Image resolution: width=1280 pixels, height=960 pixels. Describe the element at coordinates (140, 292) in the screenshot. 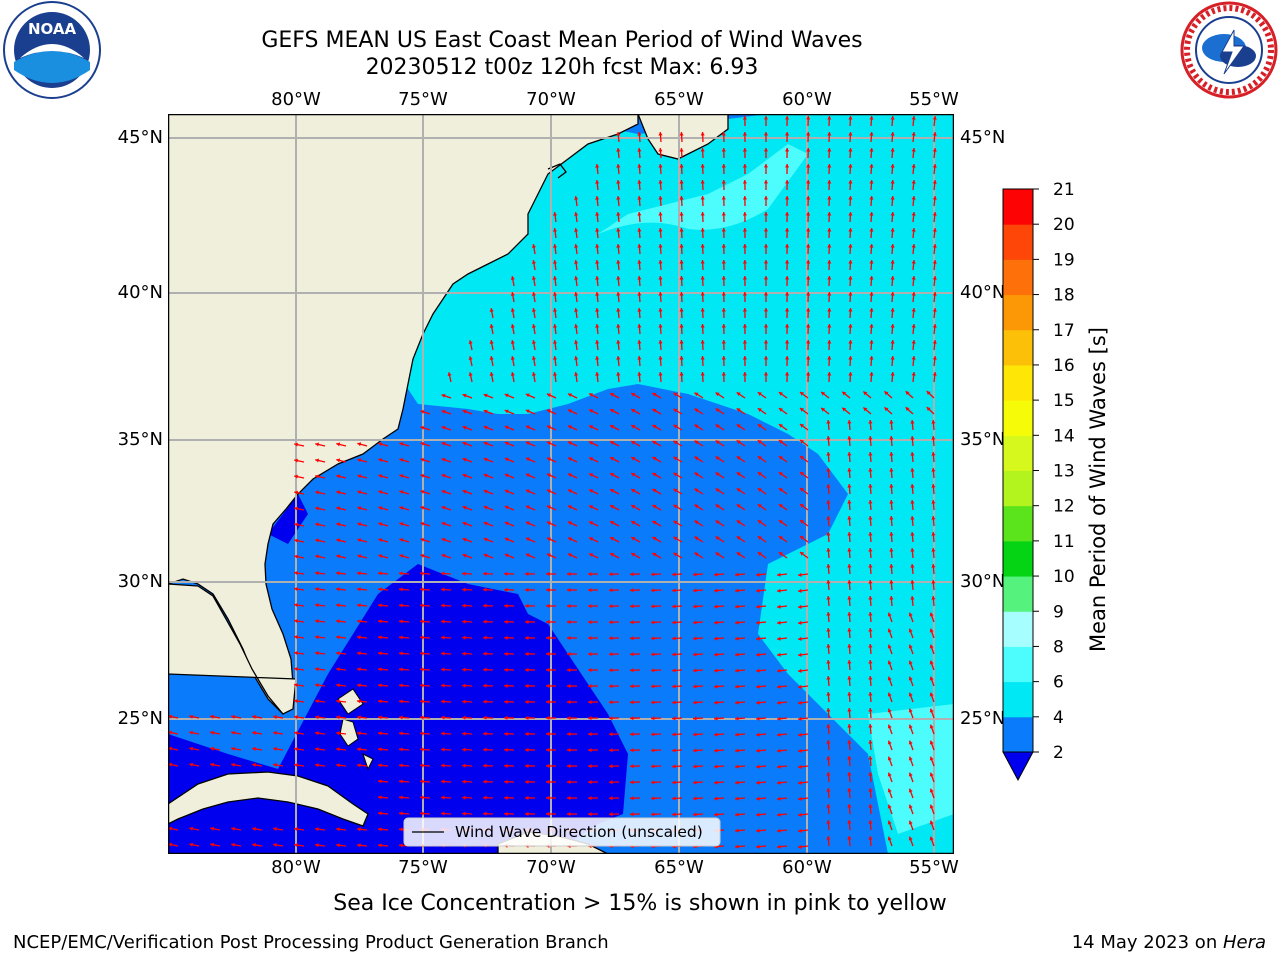

I see `lat-label-left: 40°N` at that location.